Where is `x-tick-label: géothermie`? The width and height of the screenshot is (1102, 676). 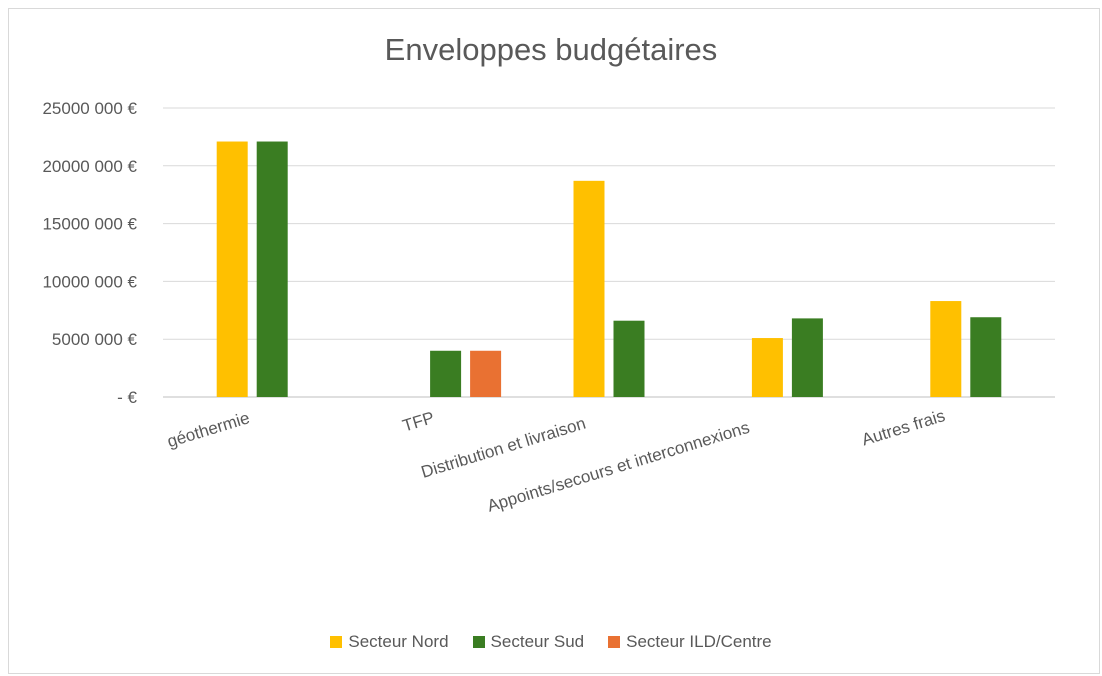
x-tick-label: géothermie is located at coordinates (208, 429).